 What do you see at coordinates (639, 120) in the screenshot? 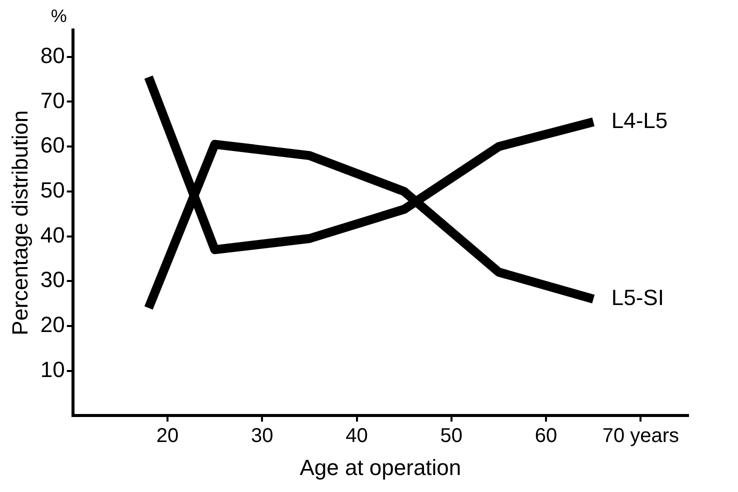
I see `series-label: L4-L5` at bounding box center [639, 120].